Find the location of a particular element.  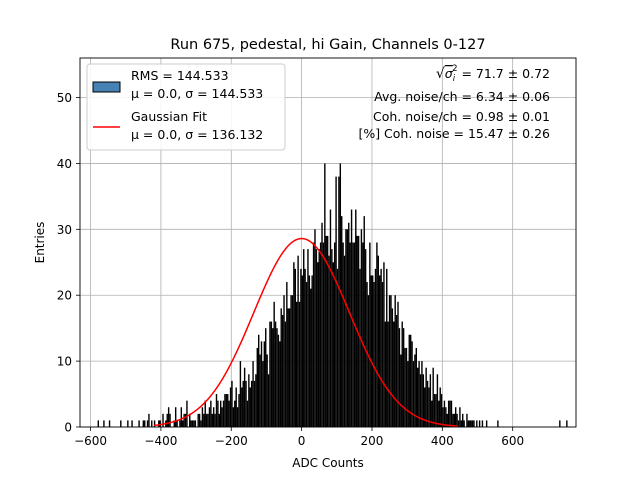

x-axis-ticks: −600 −400 −200 0 200 400 600 is located at coordinates (299, 437).